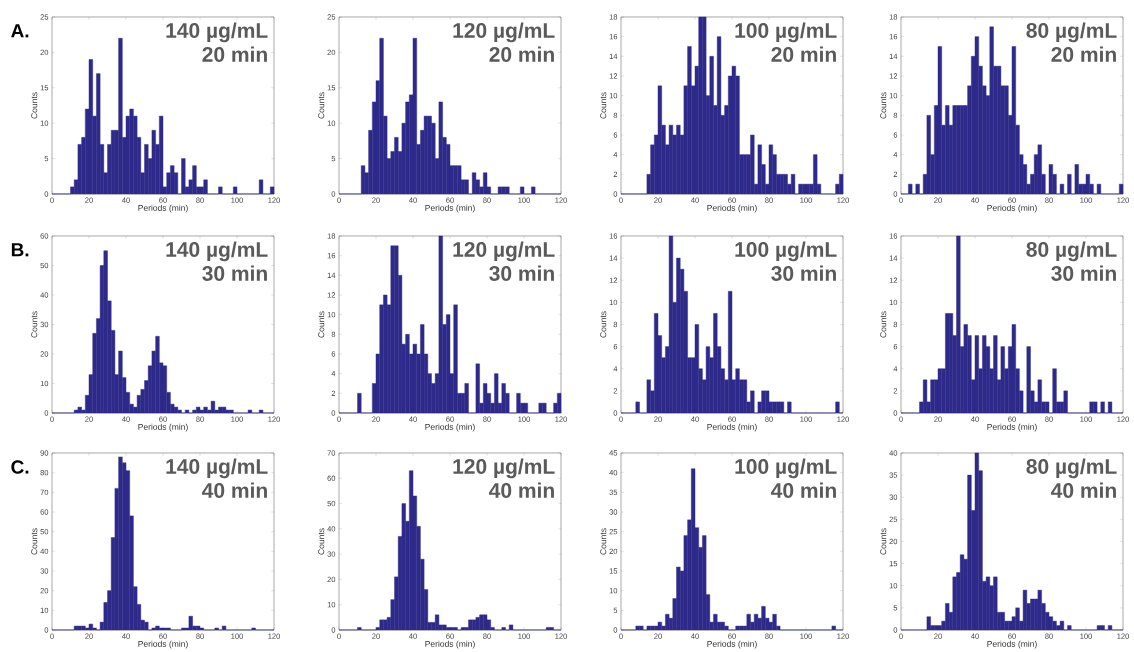 The image size is (1134, 652). I want to click on text: C., so click(20, 467).